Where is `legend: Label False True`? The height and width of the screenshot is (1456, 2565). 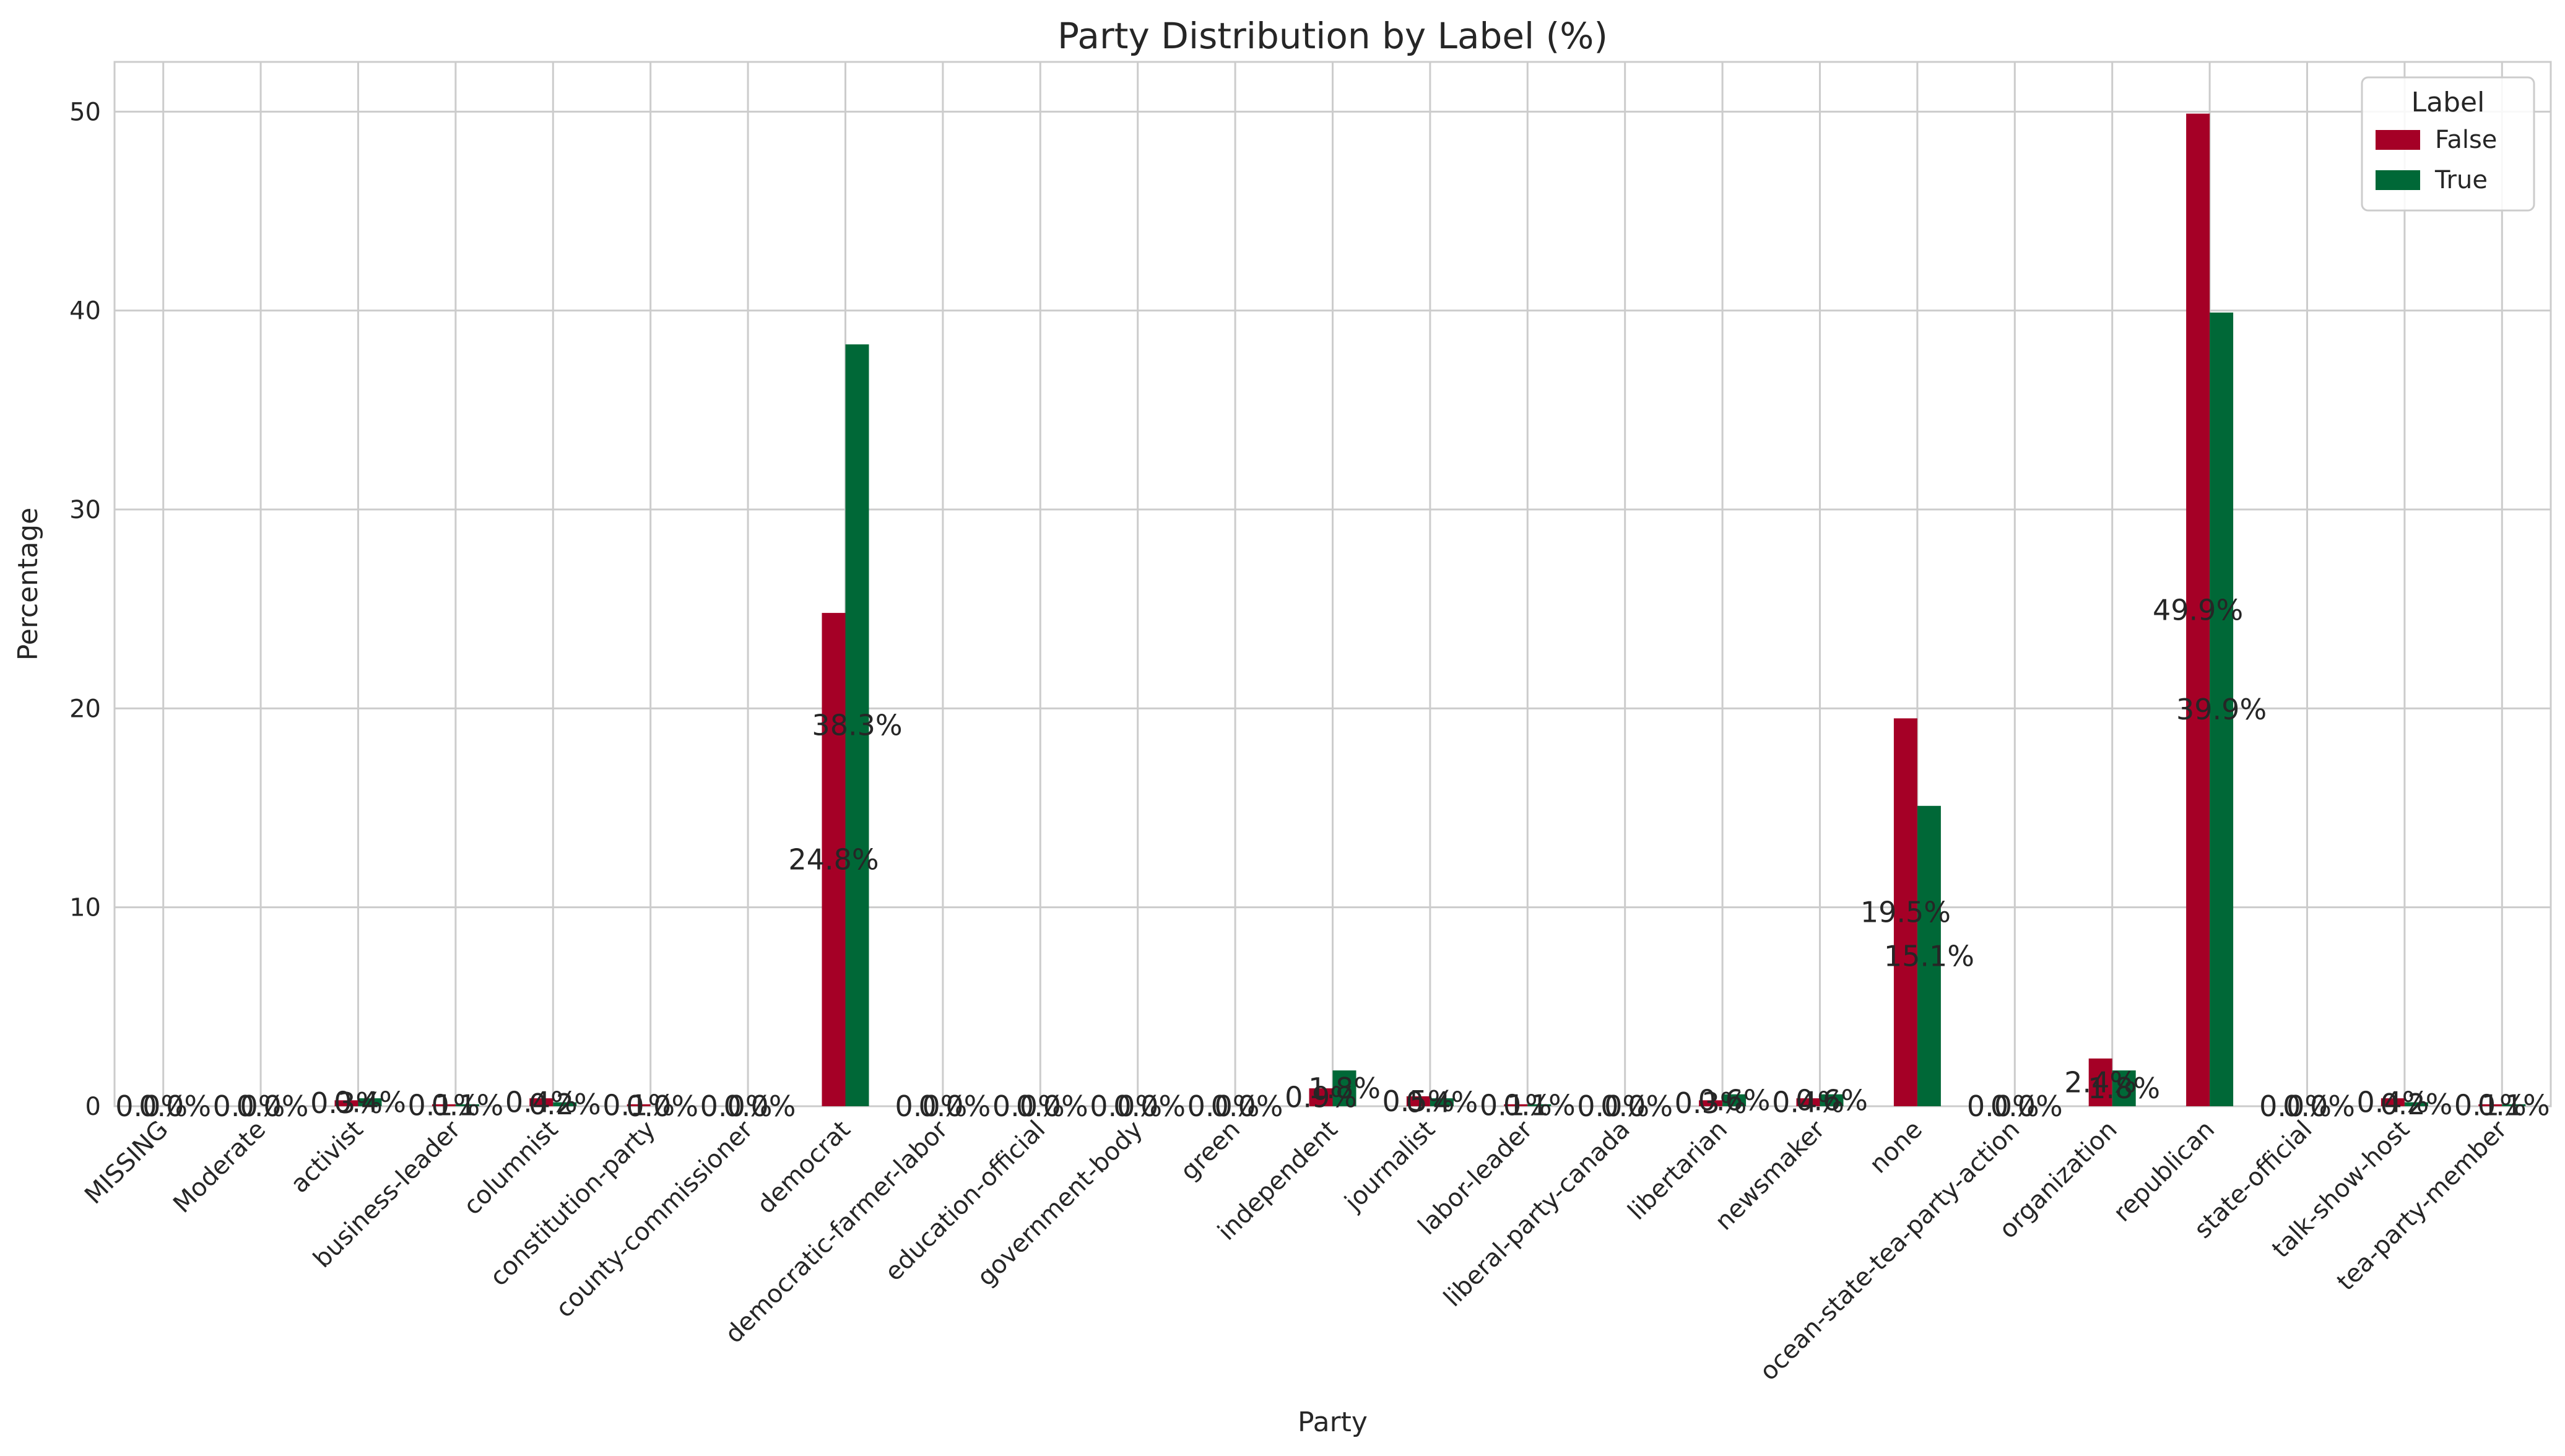 legend: Label False True is located at coordinates (2448, 144).